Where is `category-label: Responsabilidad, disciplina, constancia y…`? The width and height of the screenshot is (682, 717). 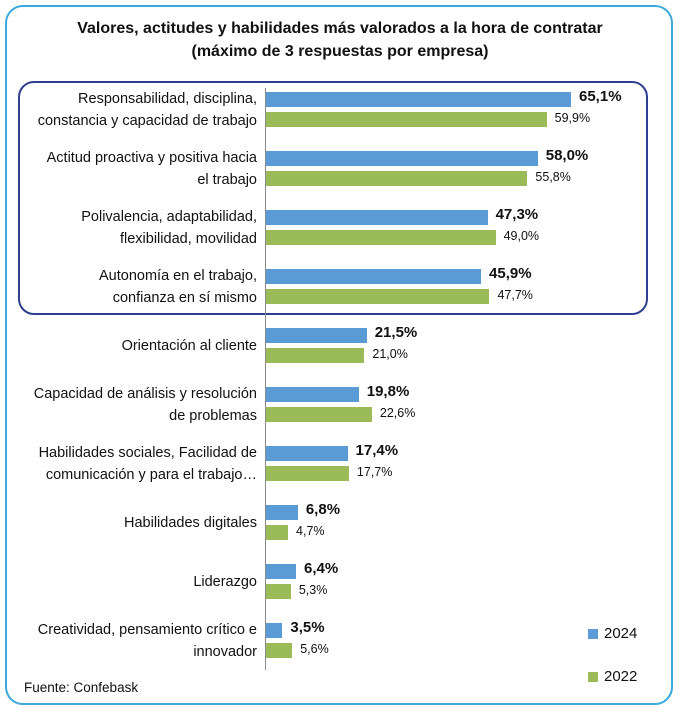
category-label: Responsabilidad, disciplina, constancia y… is located at coordinates (134, 110).